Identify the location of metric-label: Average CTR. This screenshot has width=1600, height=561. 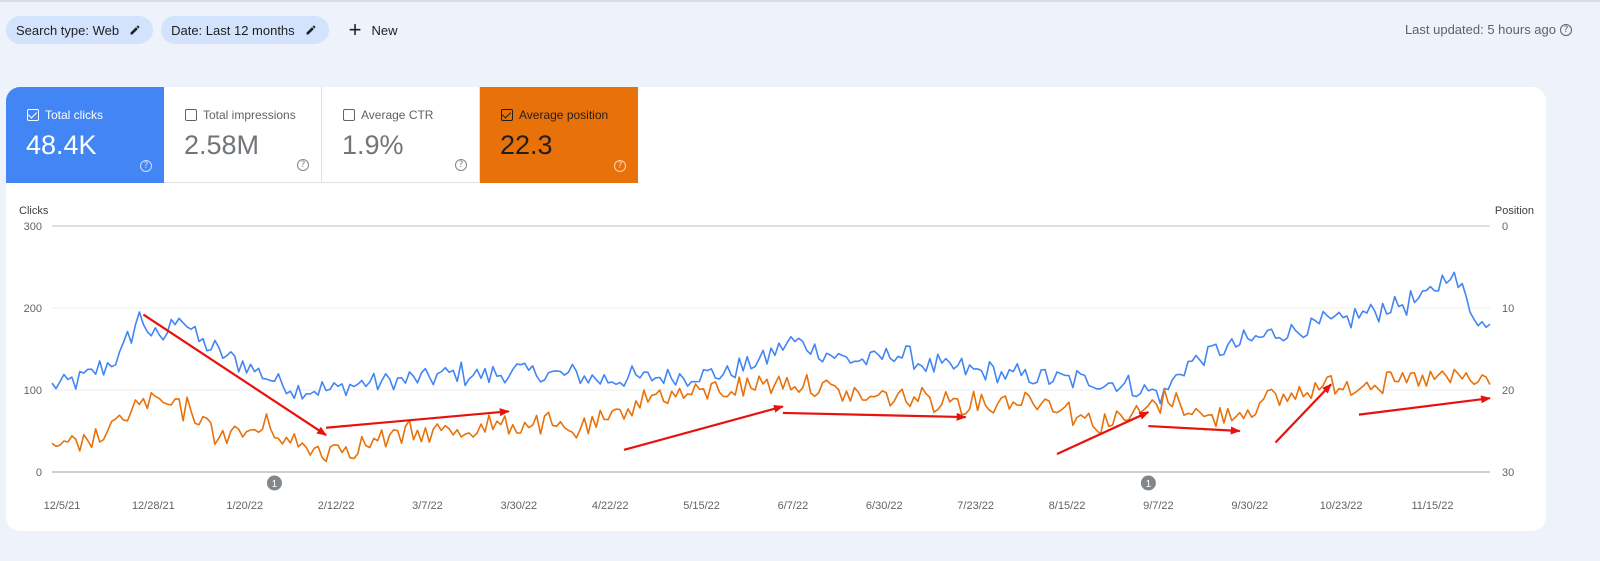
(397, 115).